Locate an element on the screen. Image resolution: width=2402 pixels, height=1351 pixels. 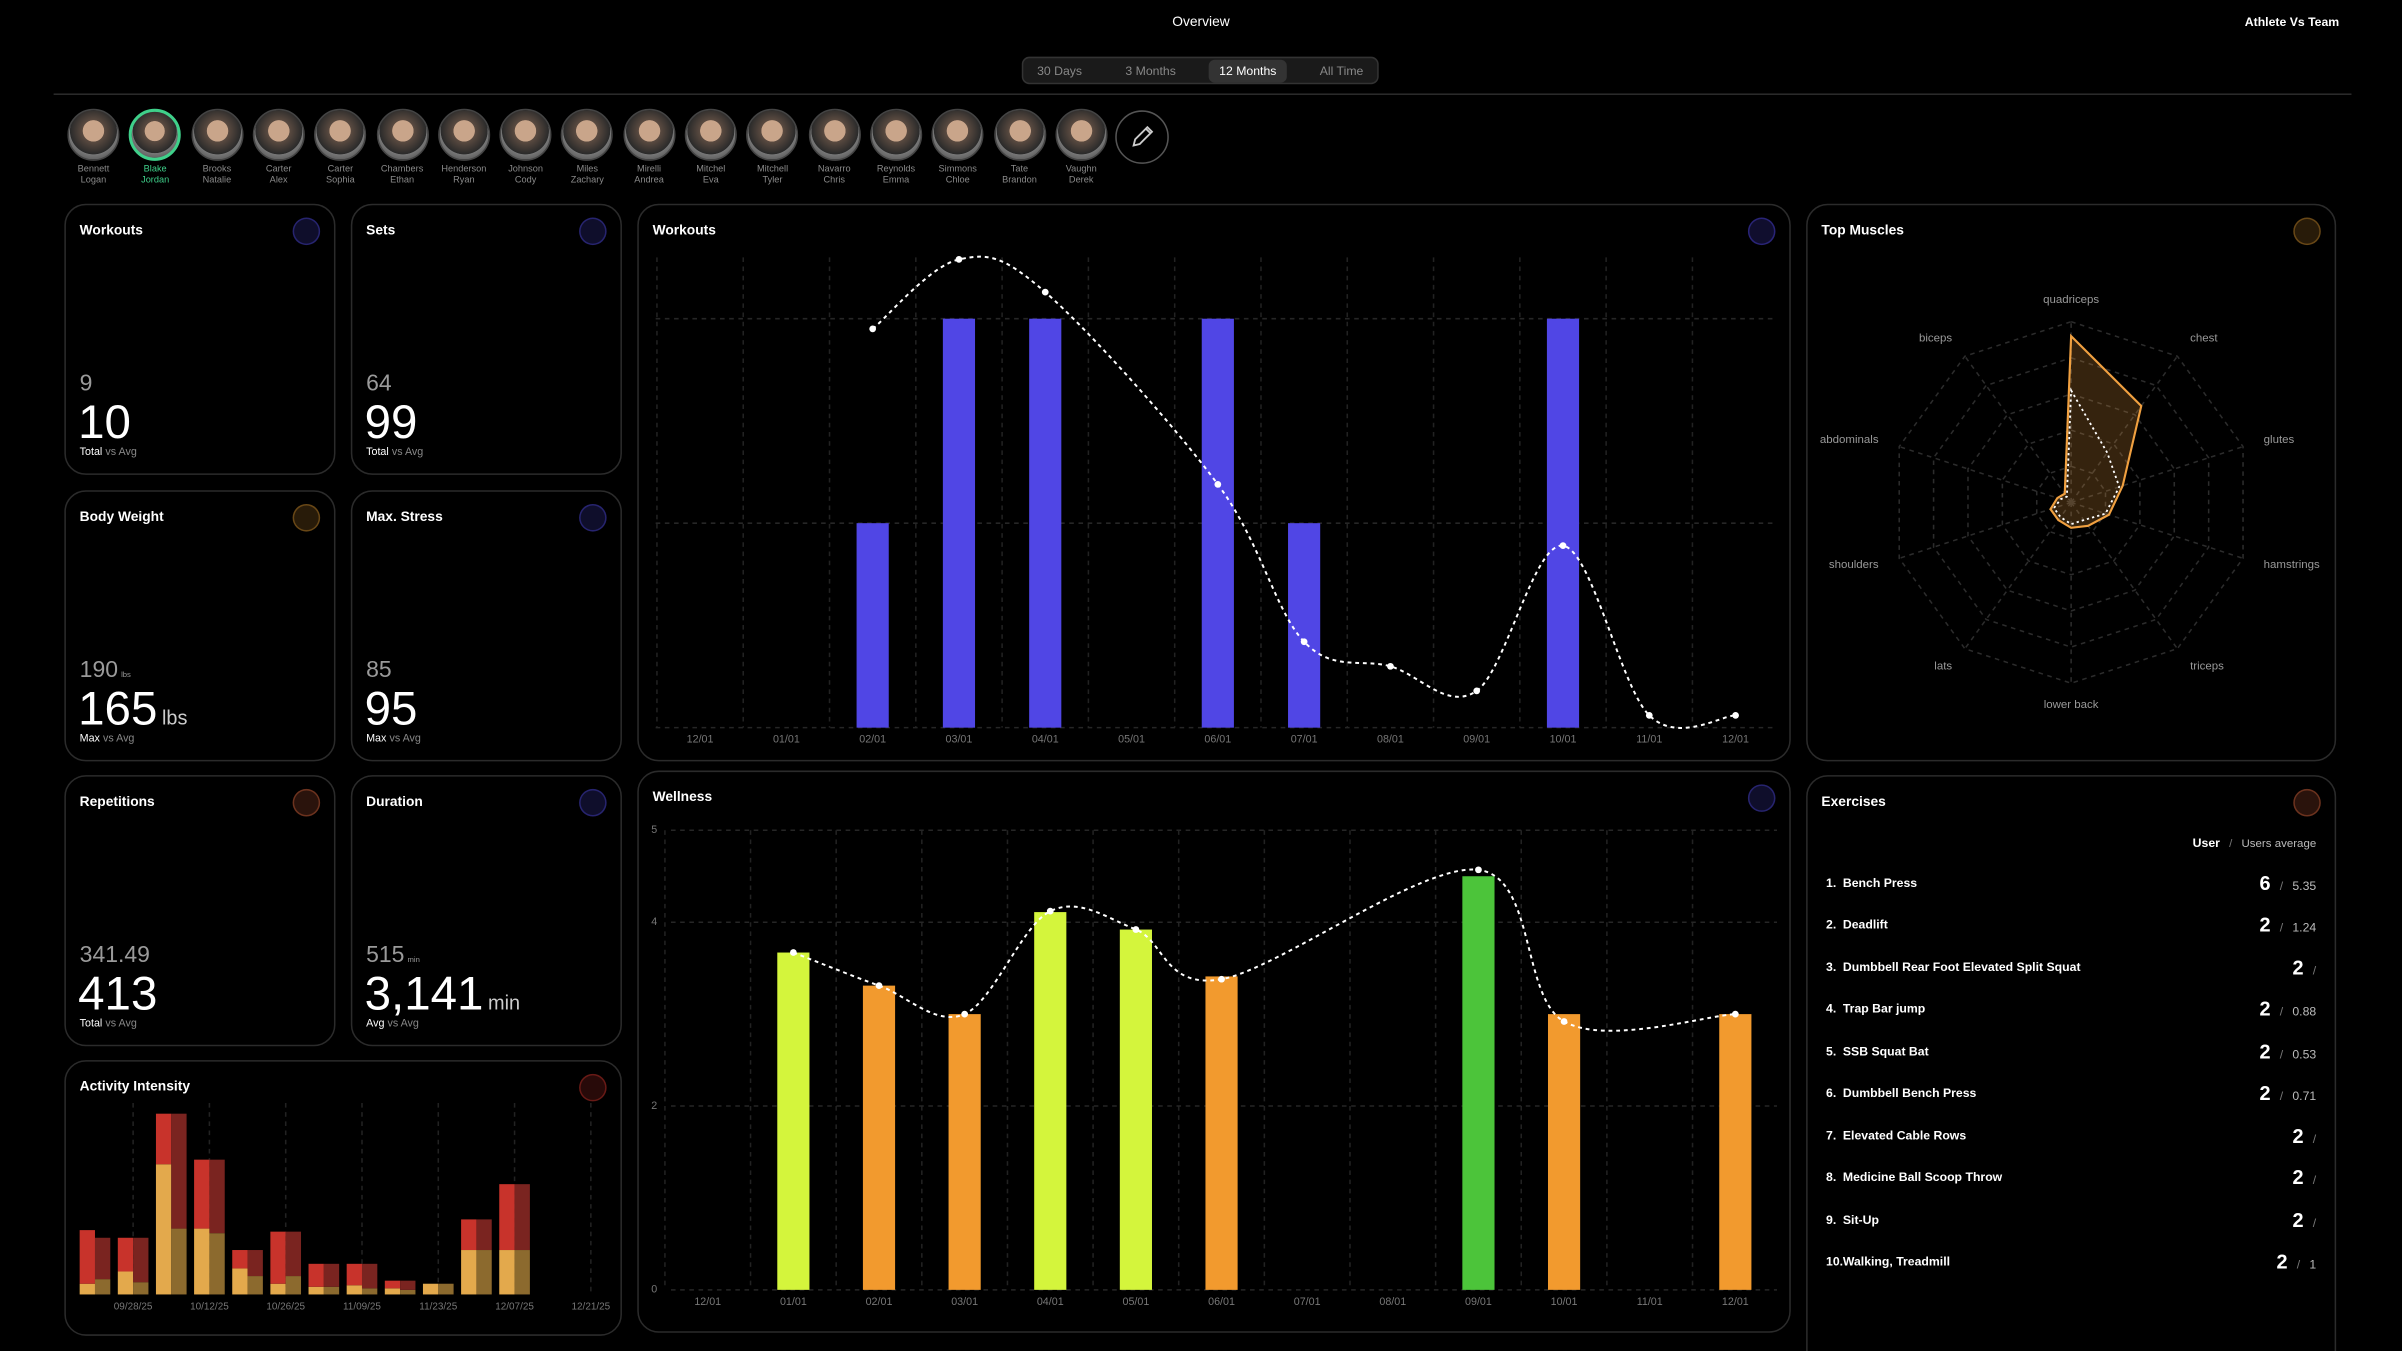
exercise-rank: 10. is located at coordinates (1835, 1261).